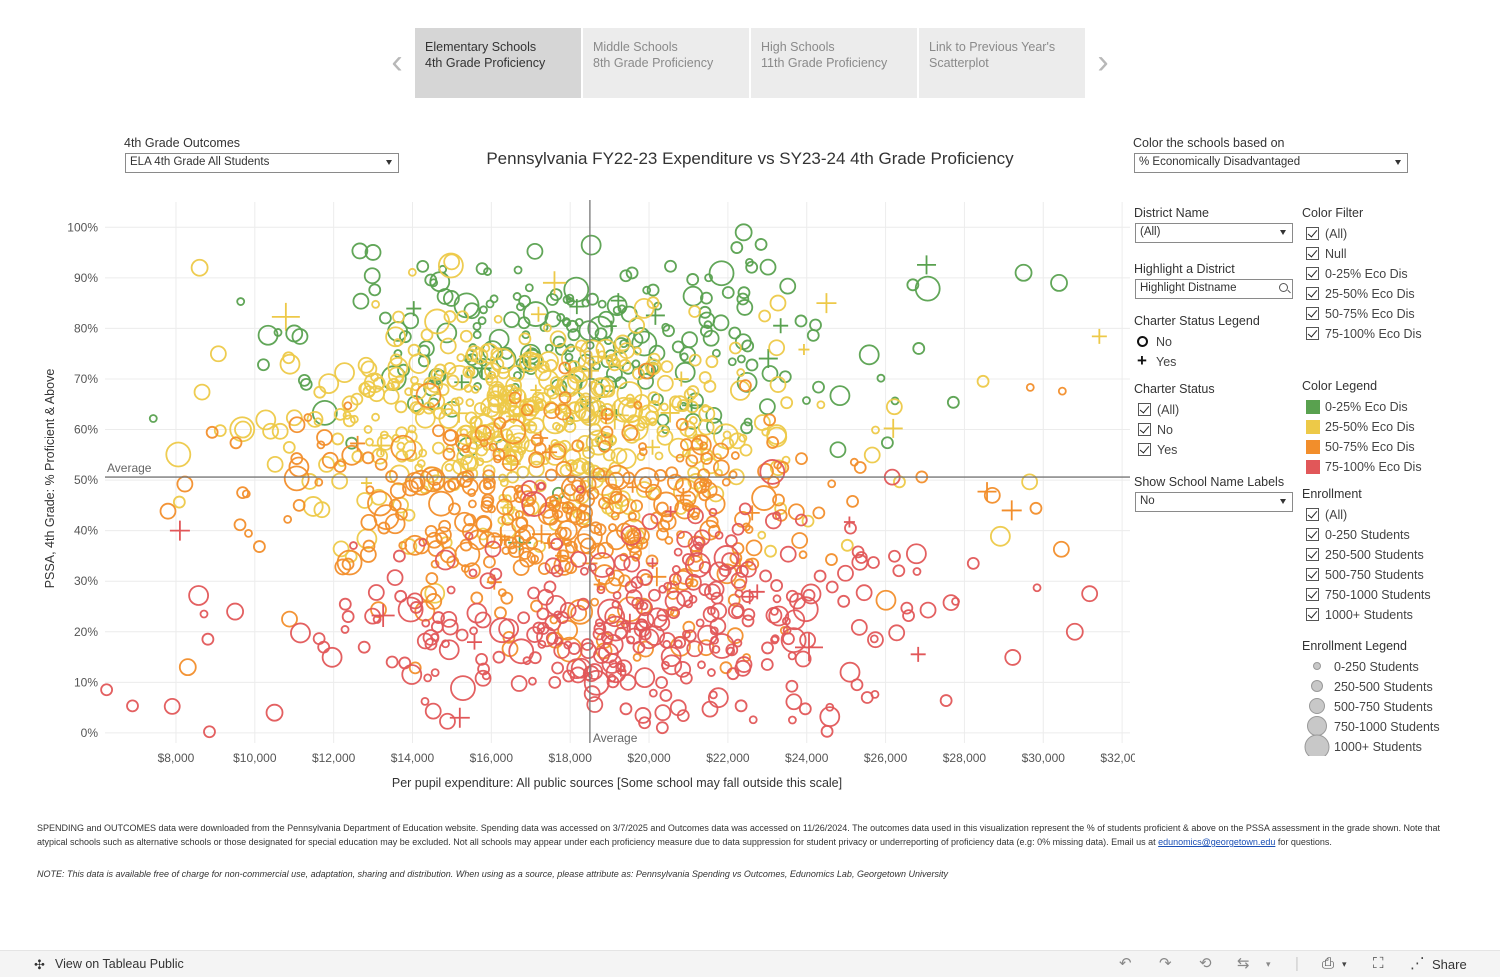  I want to click on enrollment-filter-500-750: 500-750 Students, so click(1365, 576).